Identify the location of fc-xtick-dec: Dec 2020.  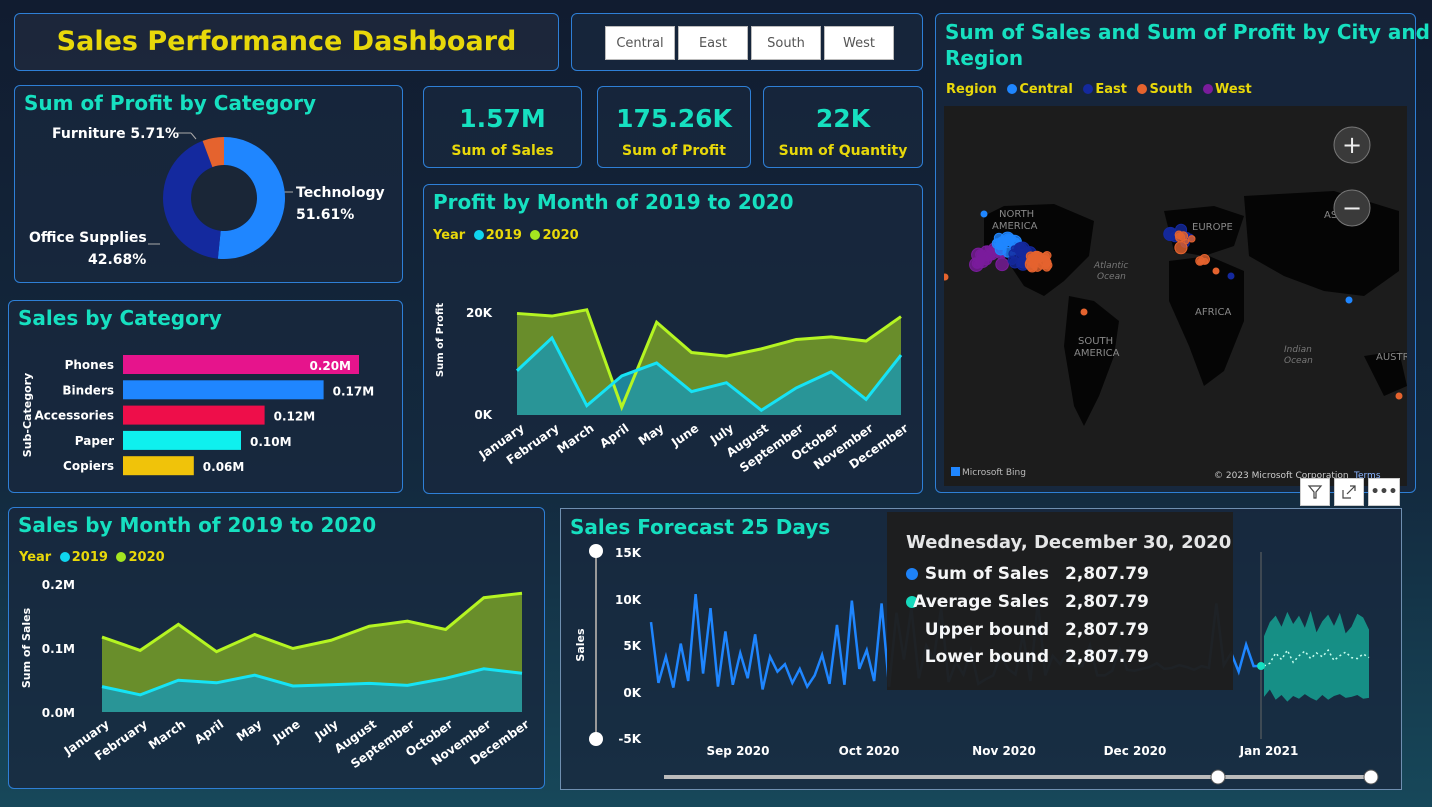
(1135, 751).